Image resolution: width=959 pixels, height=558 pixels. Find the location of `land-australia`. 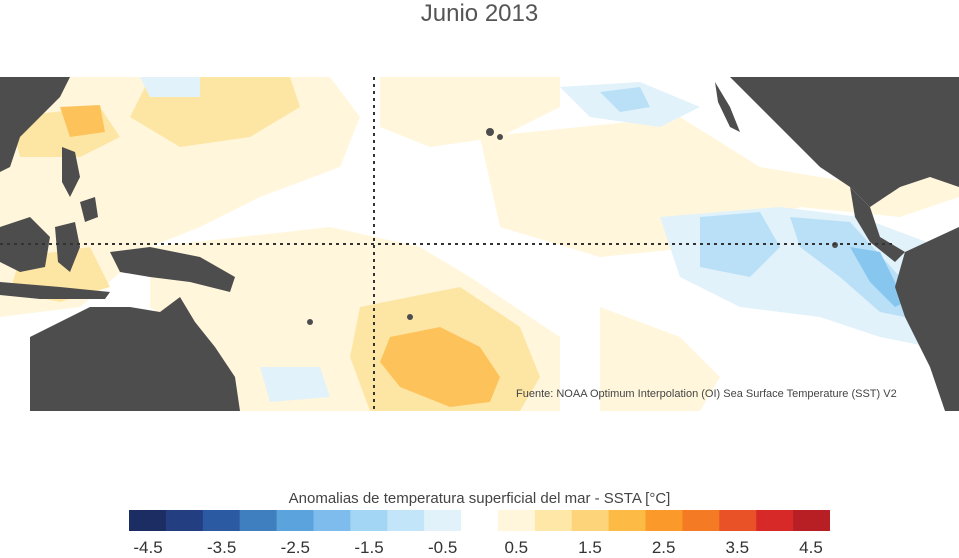

land-australia is located at coordinates (135, 354).